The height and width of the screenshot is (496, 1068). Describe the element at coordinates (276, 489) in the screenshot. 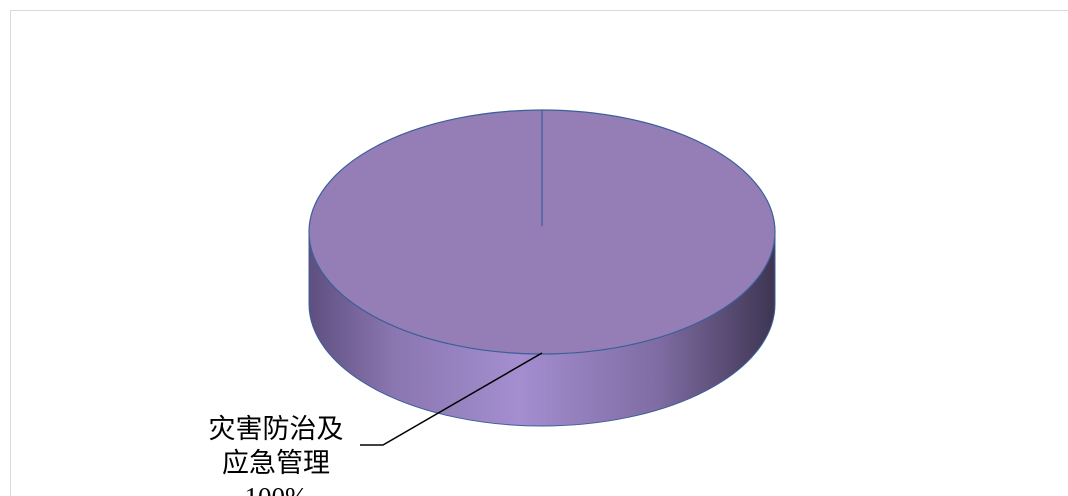

I see `value-label: 100%` at that location.